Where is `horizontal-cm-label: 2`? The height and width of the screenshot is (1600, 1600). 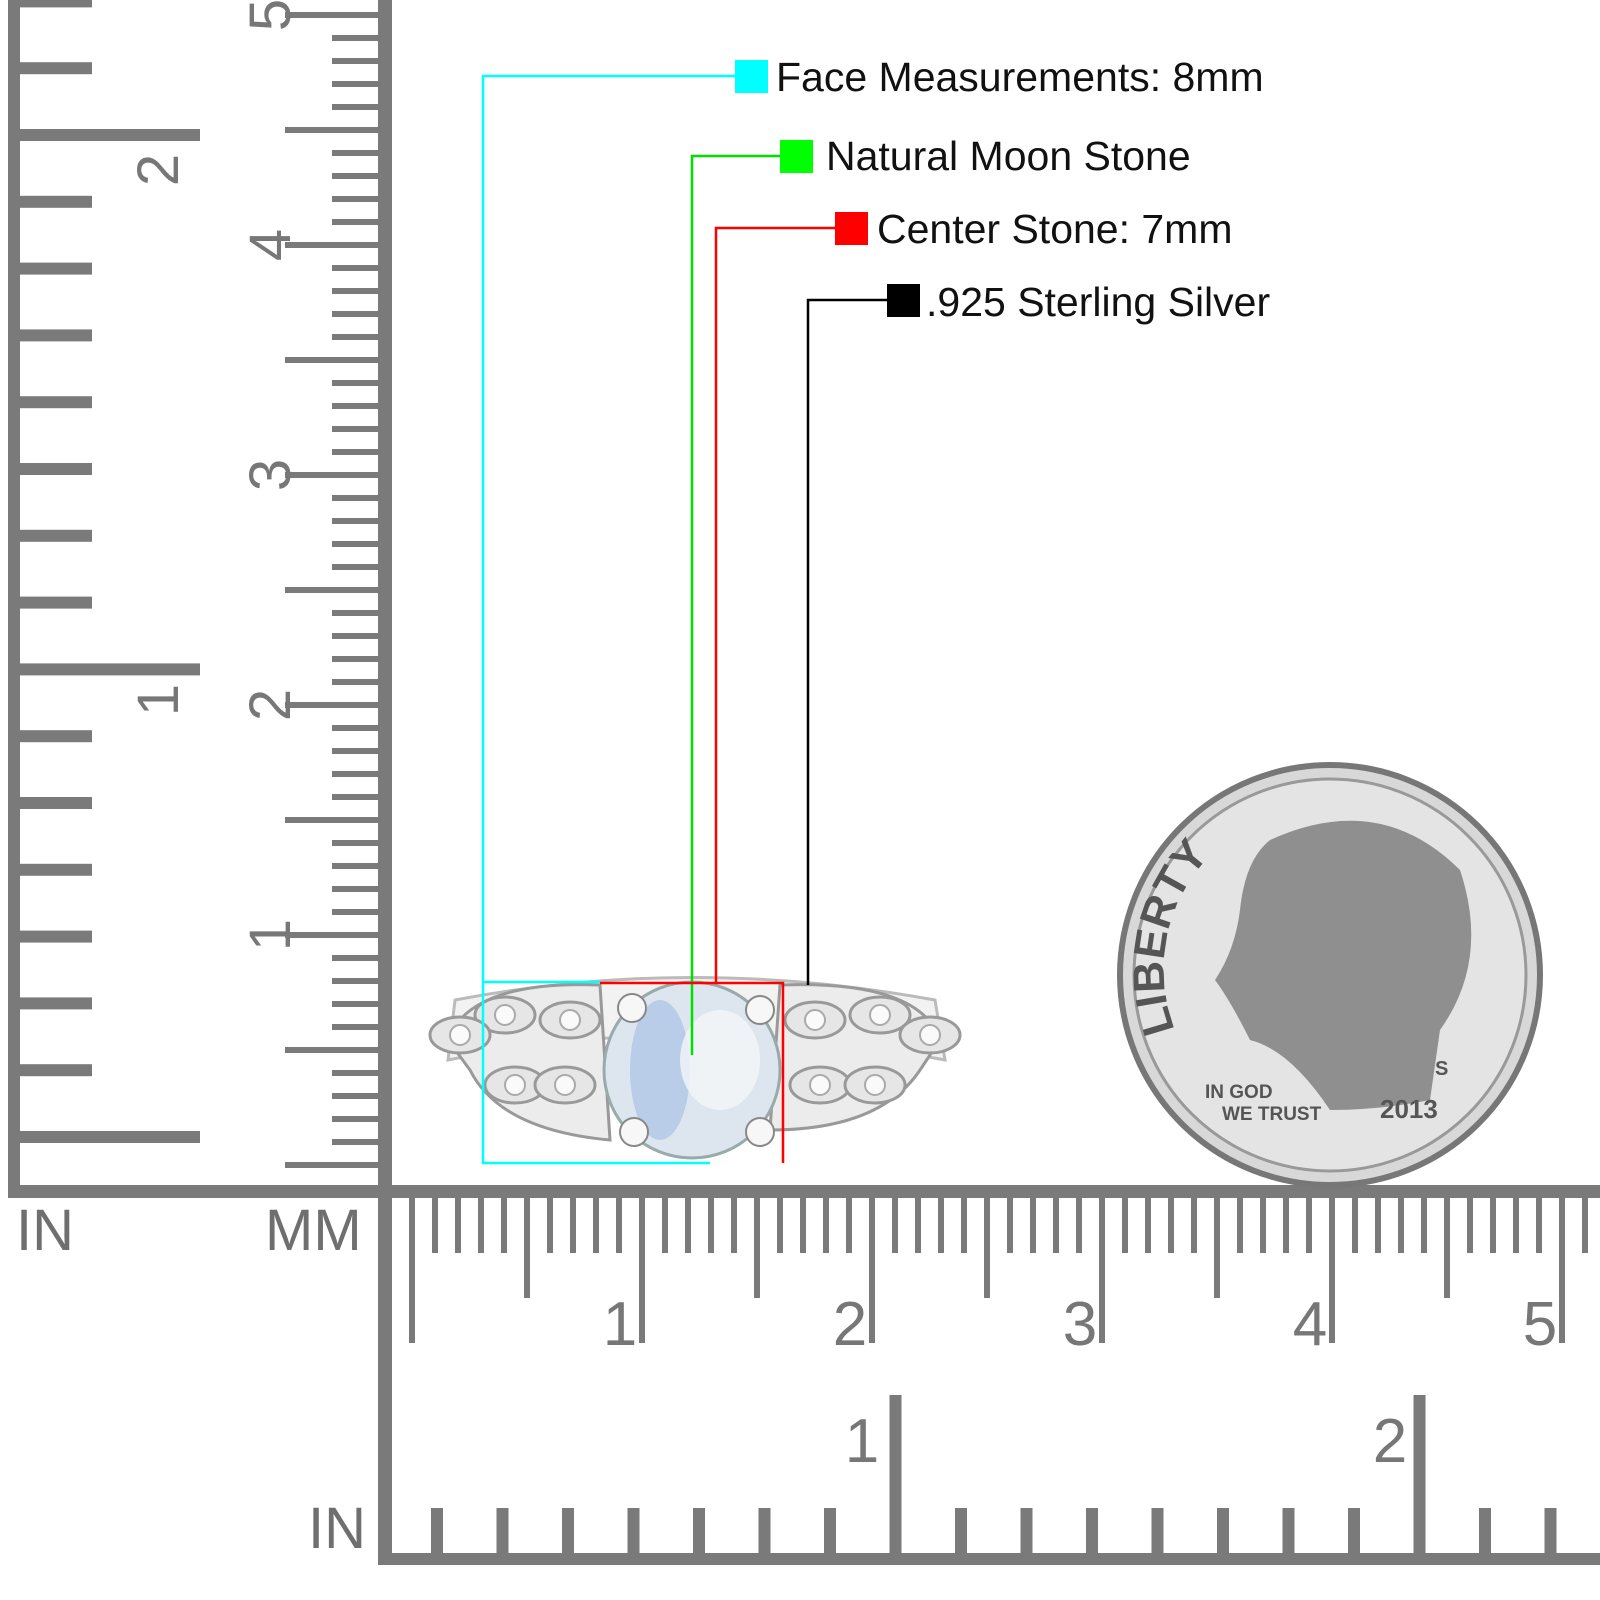
horizontal-cm-label: 2 is located at coordinates (850, 1324).